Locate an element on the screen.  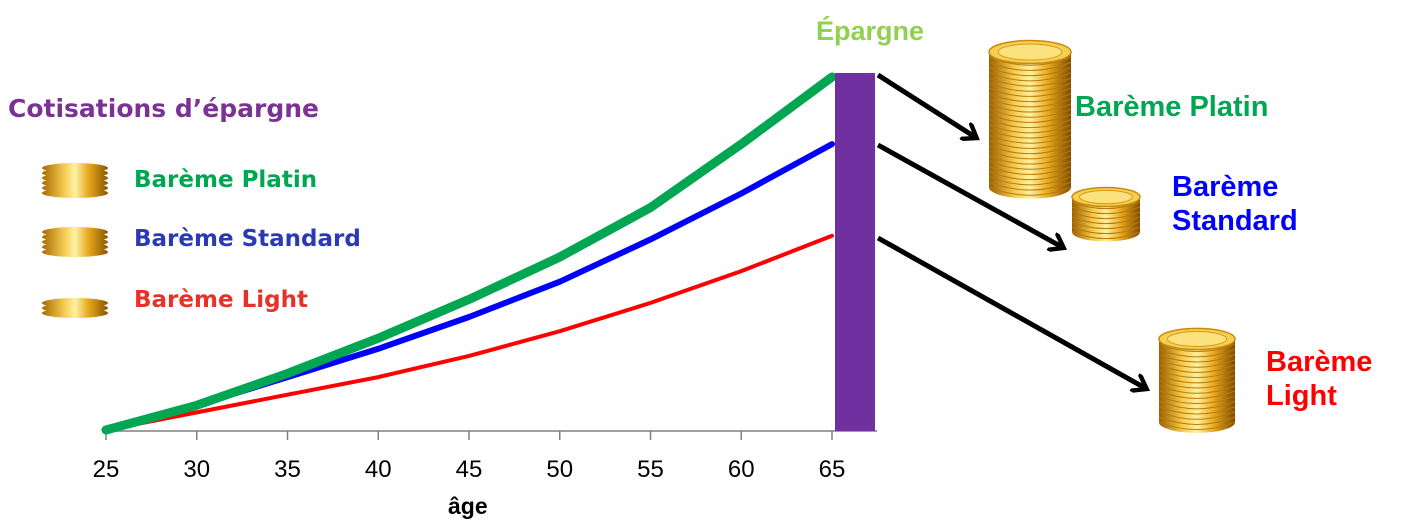
x-tick-label: 50 is located at coordinates (559, 469).